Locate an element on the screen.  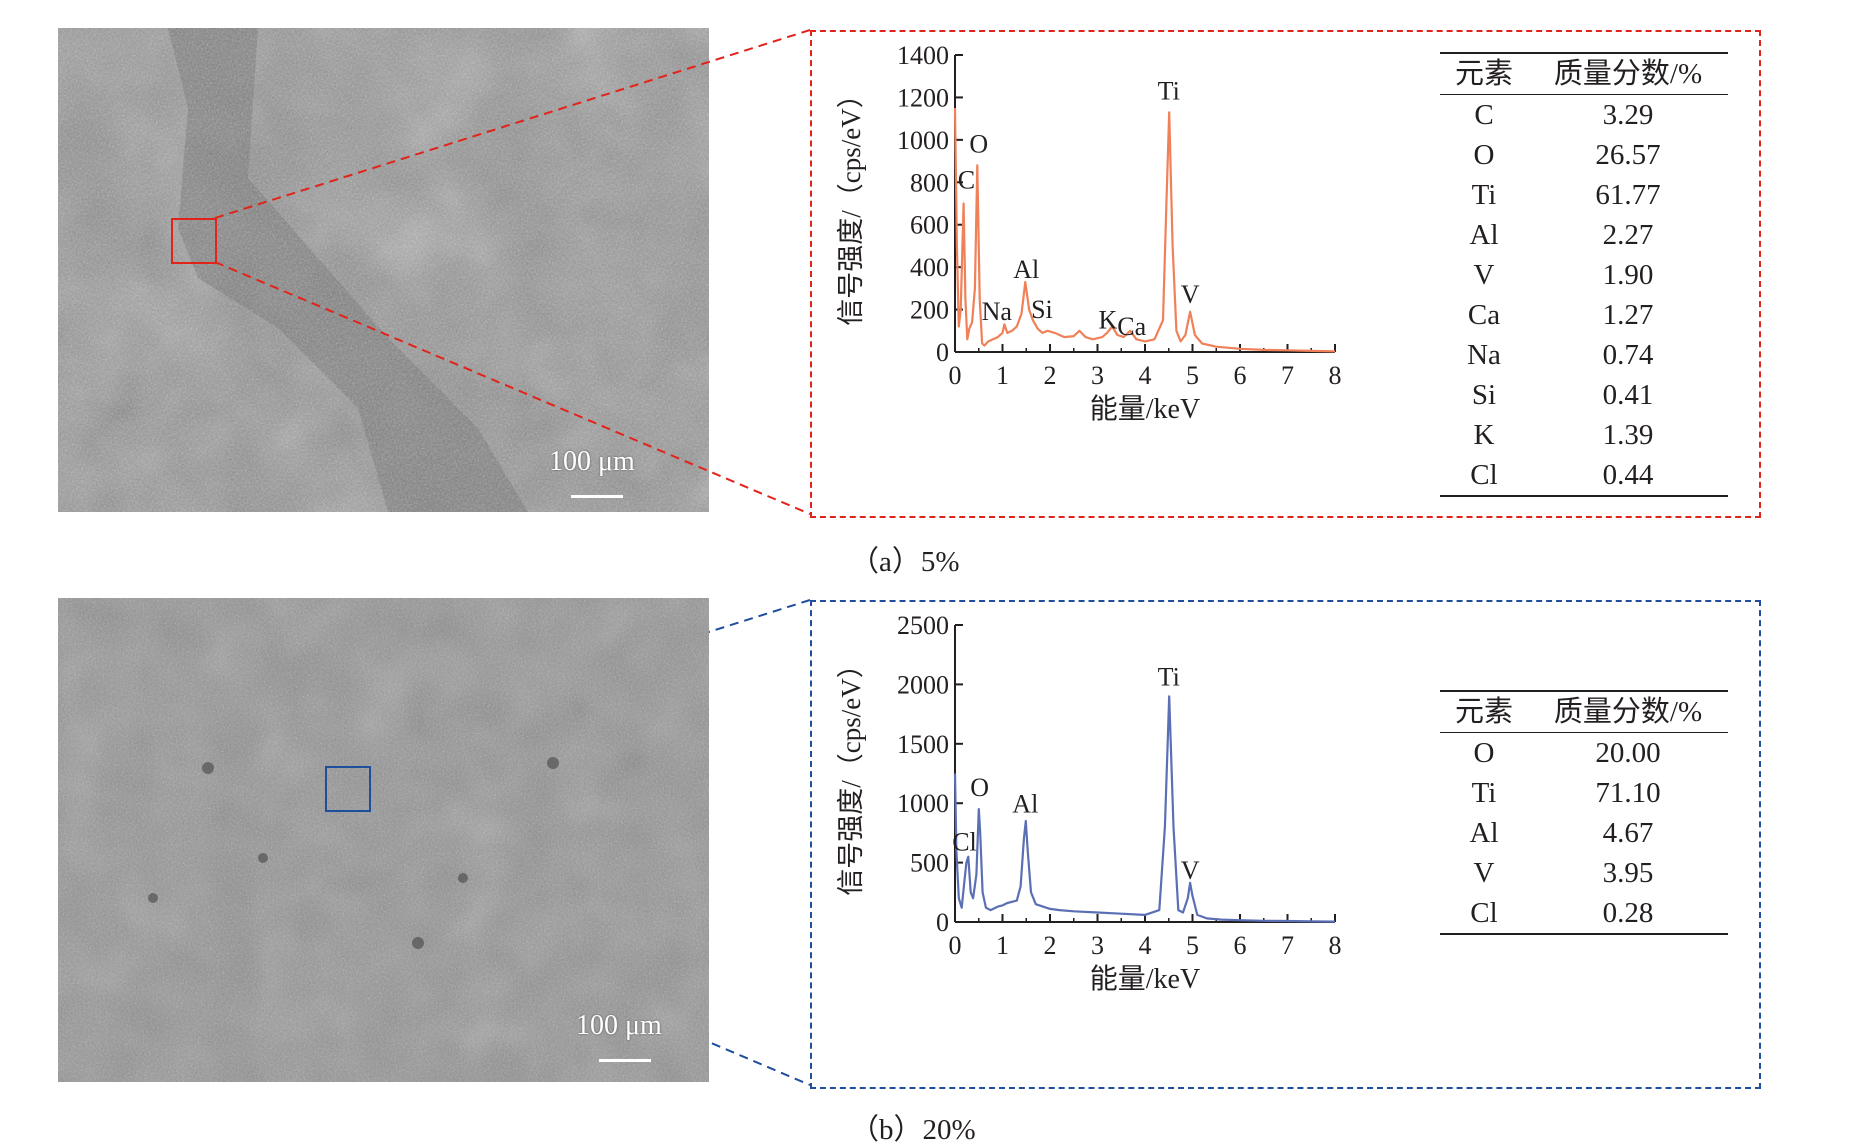
table-row: O 20.00 is located at coordinates (1584, 753).